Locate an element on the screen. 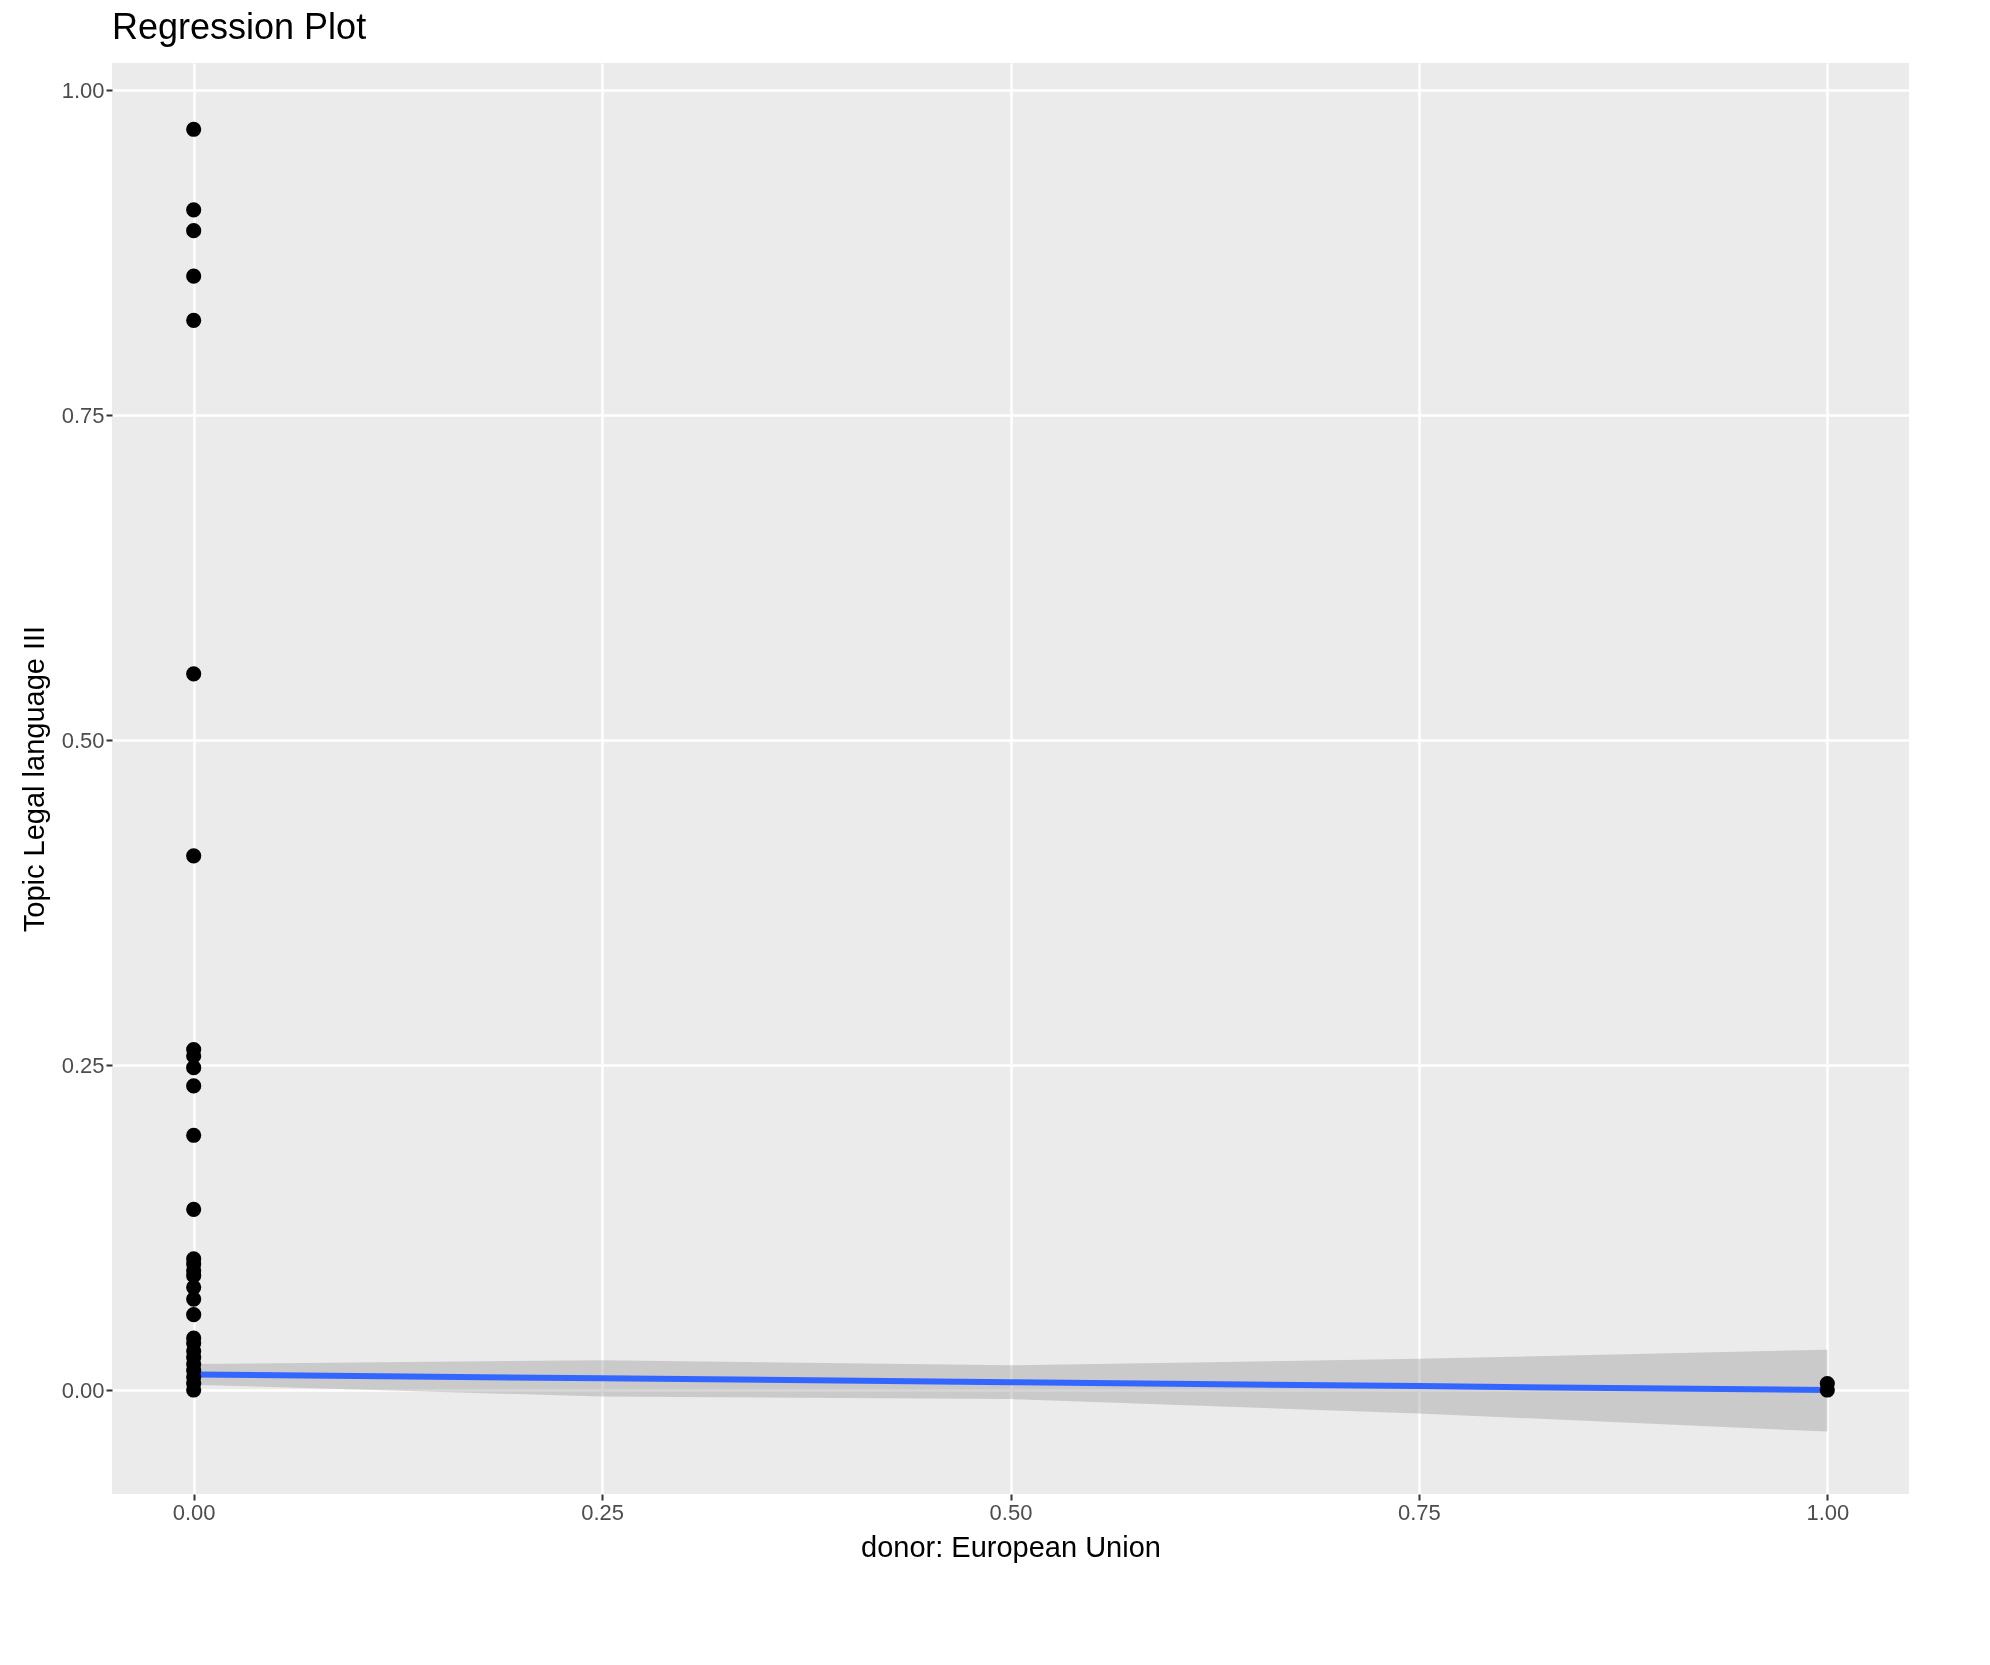 This screenshot has height=1665, width=1990. x-tick-label: 1.00 is located at coordinates (1828, 1512).